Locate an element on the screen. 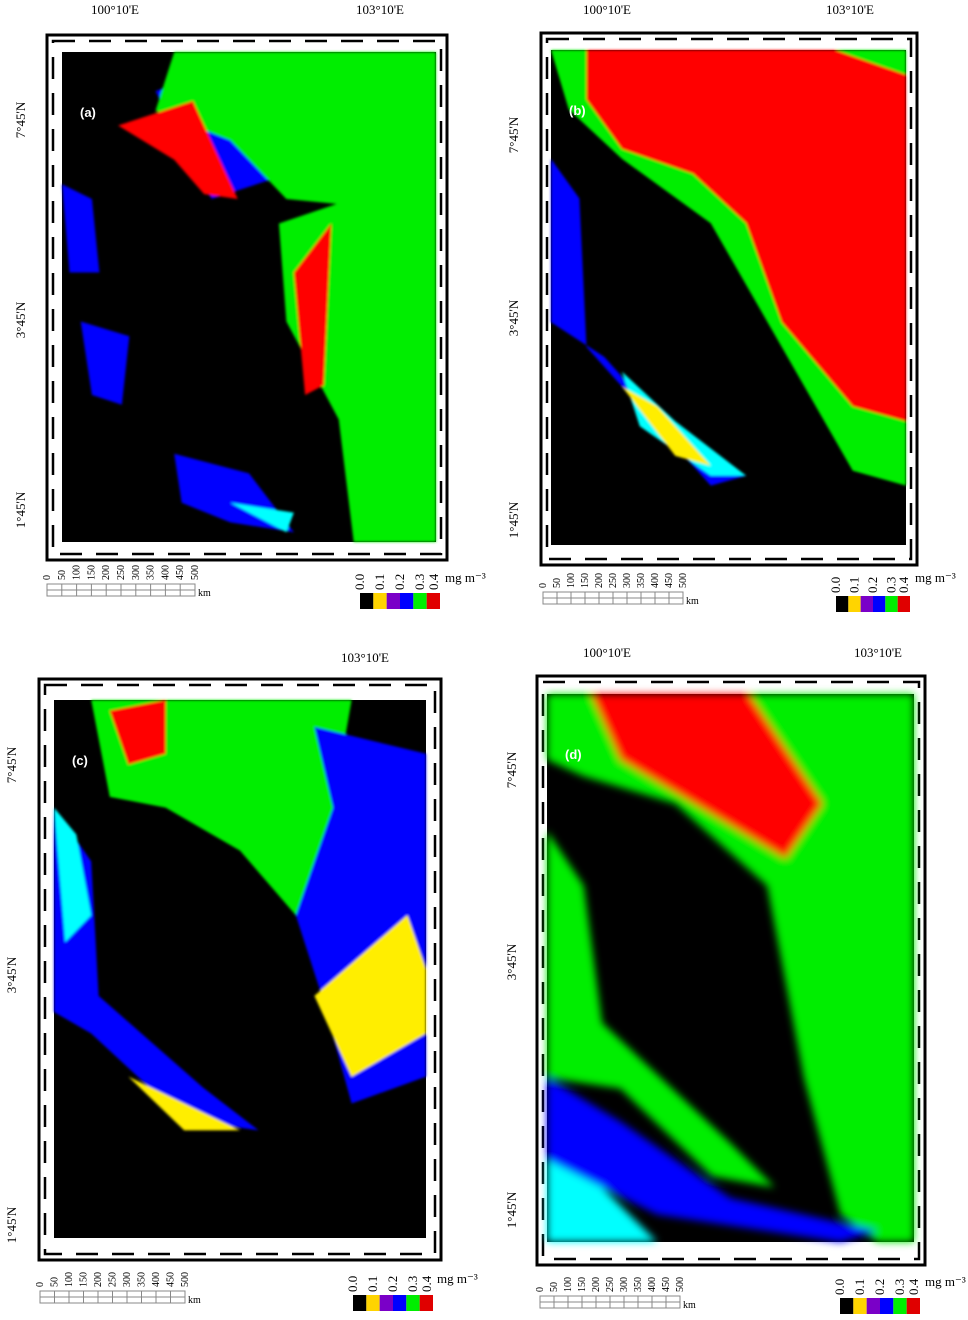 The height and width of the screenshot is (1320, 968). scale-tick-label: 500 is located at coordinates (683, 580).